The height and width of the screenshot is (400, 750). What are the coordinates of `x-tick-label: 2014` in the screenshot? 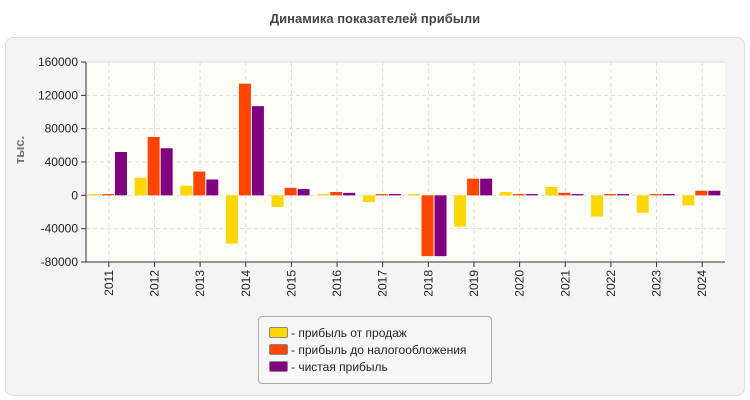 It's located at (246, 283).